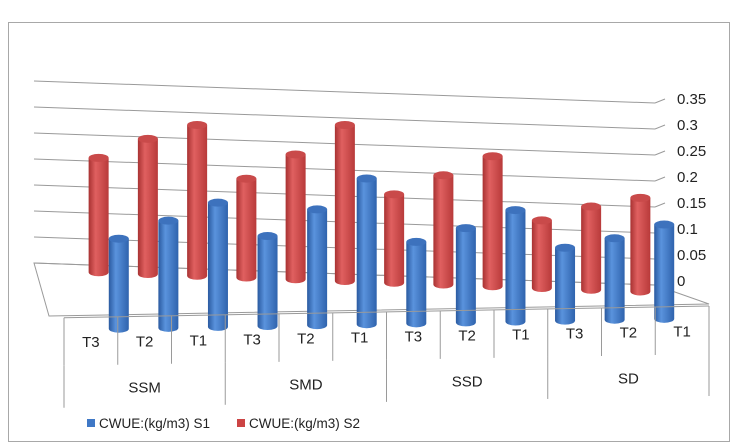  Describe the element at coordinates (691, 203) in the screenshot. I see `y-tick-label: 0.15` at that location.